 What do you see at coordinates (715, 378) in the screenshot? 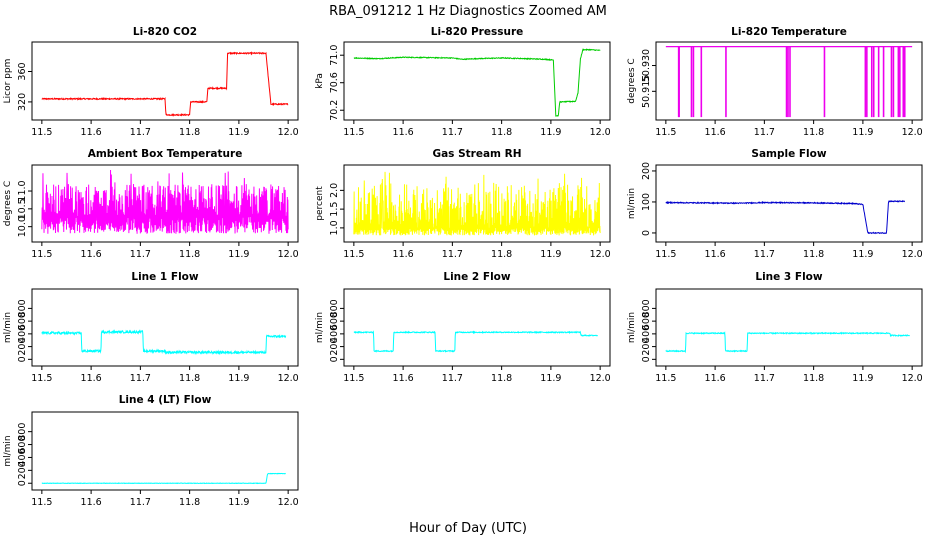
I see `line-3-flow-xtick-label-1: 11.6` at bounding box center [715, 378].